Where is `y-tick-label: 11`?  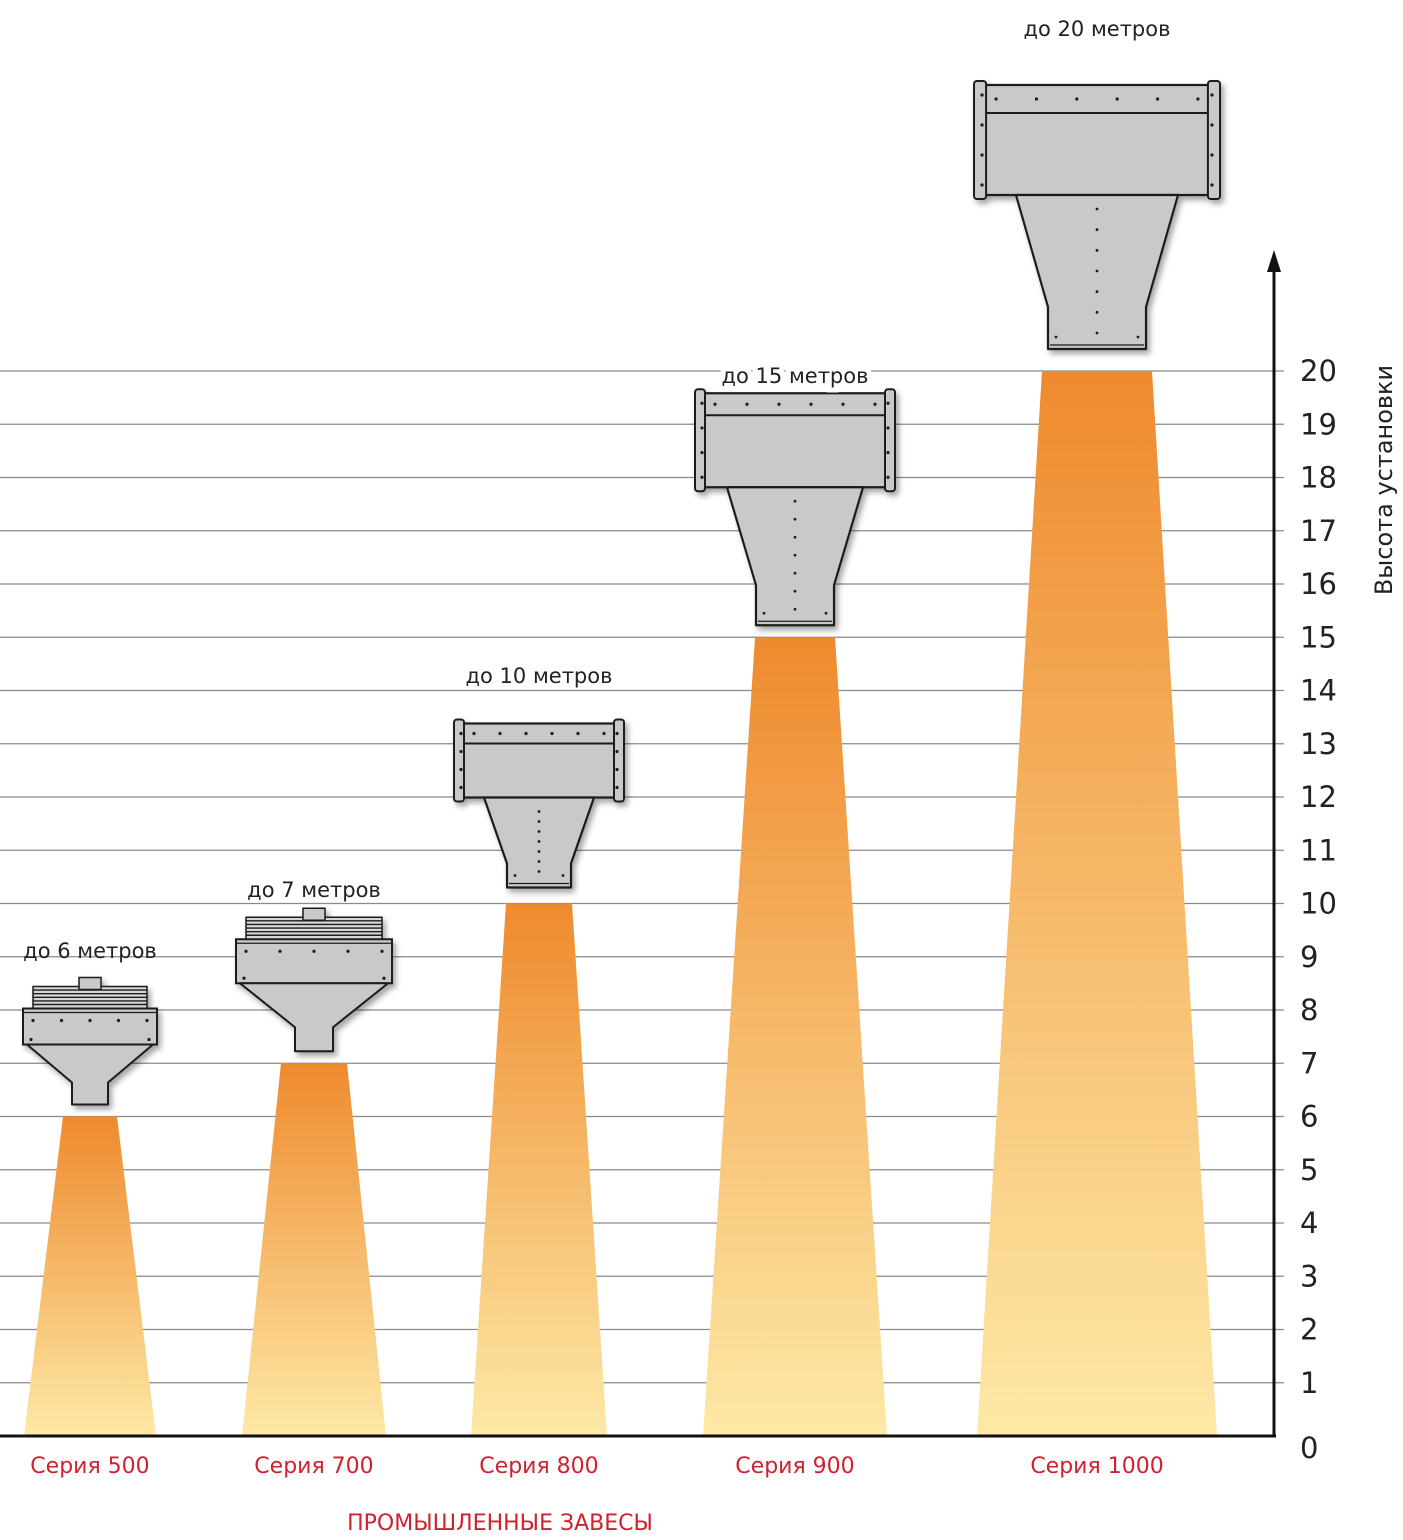 y-tick-label: 11 is located at coordinates (1318, 850).